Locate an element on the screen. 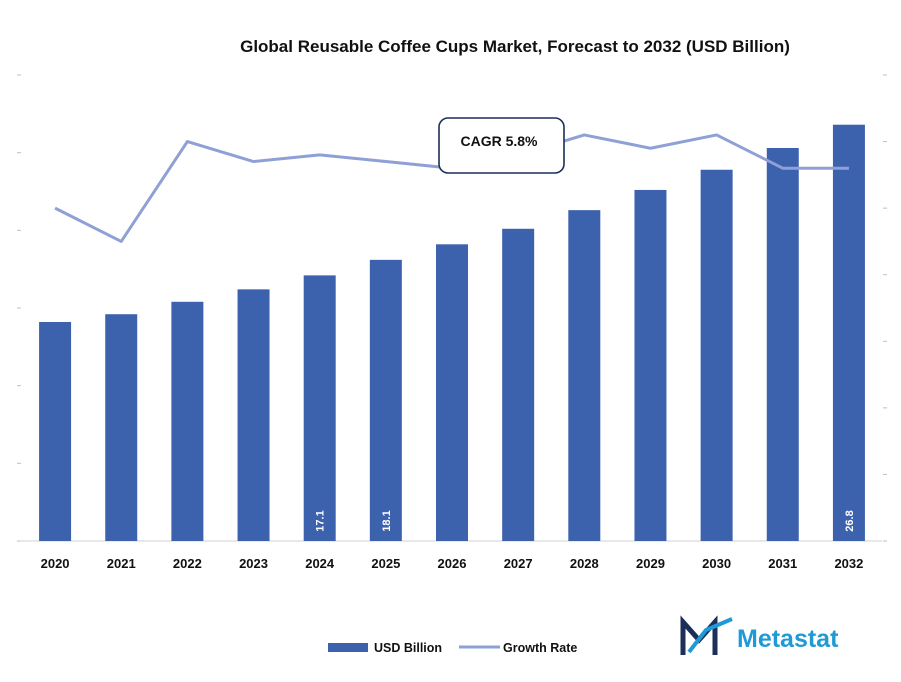 Image resolution: width=901 pixels, height=682 pixels. bar-2027 is located at coordinates (518, 384).